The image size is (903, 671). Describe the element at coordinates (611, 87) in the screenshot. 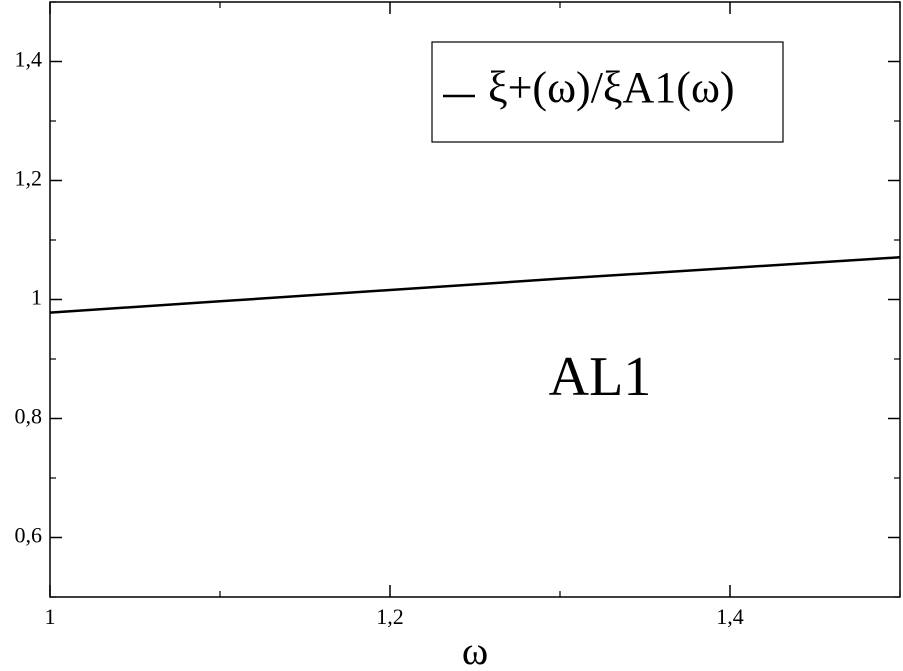

I see `legend-label: ξ+(ω)/ξA1(ω)` at that location.